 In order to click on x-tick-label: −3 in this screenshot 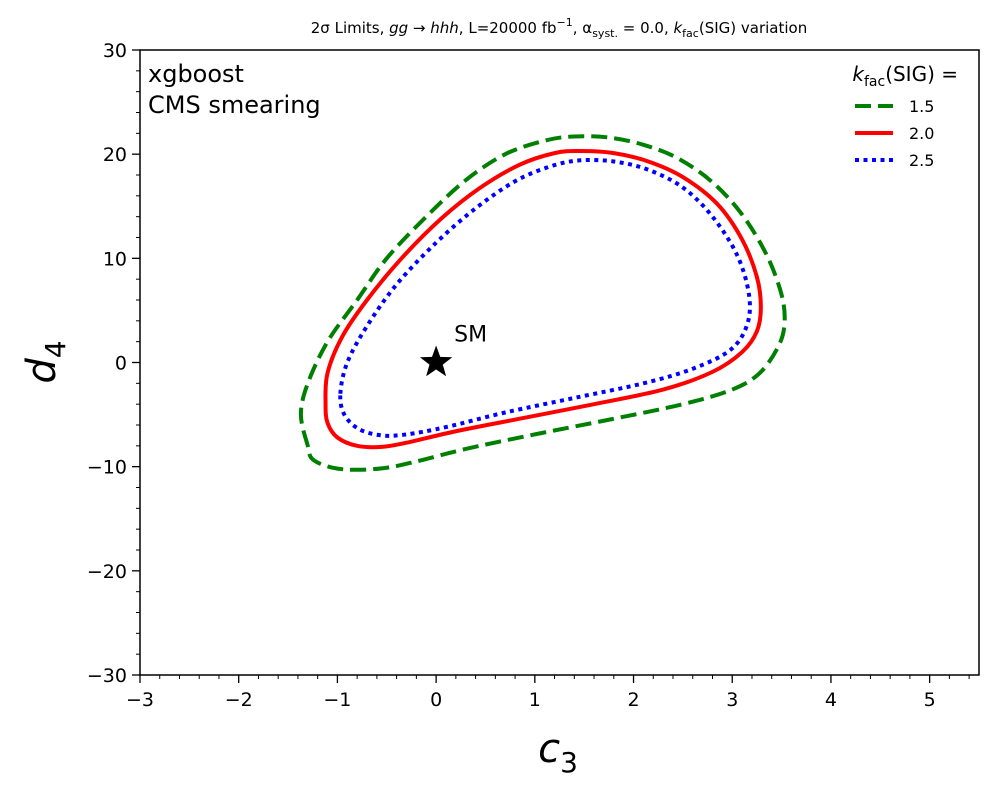, I will do `click(140, 700)`.